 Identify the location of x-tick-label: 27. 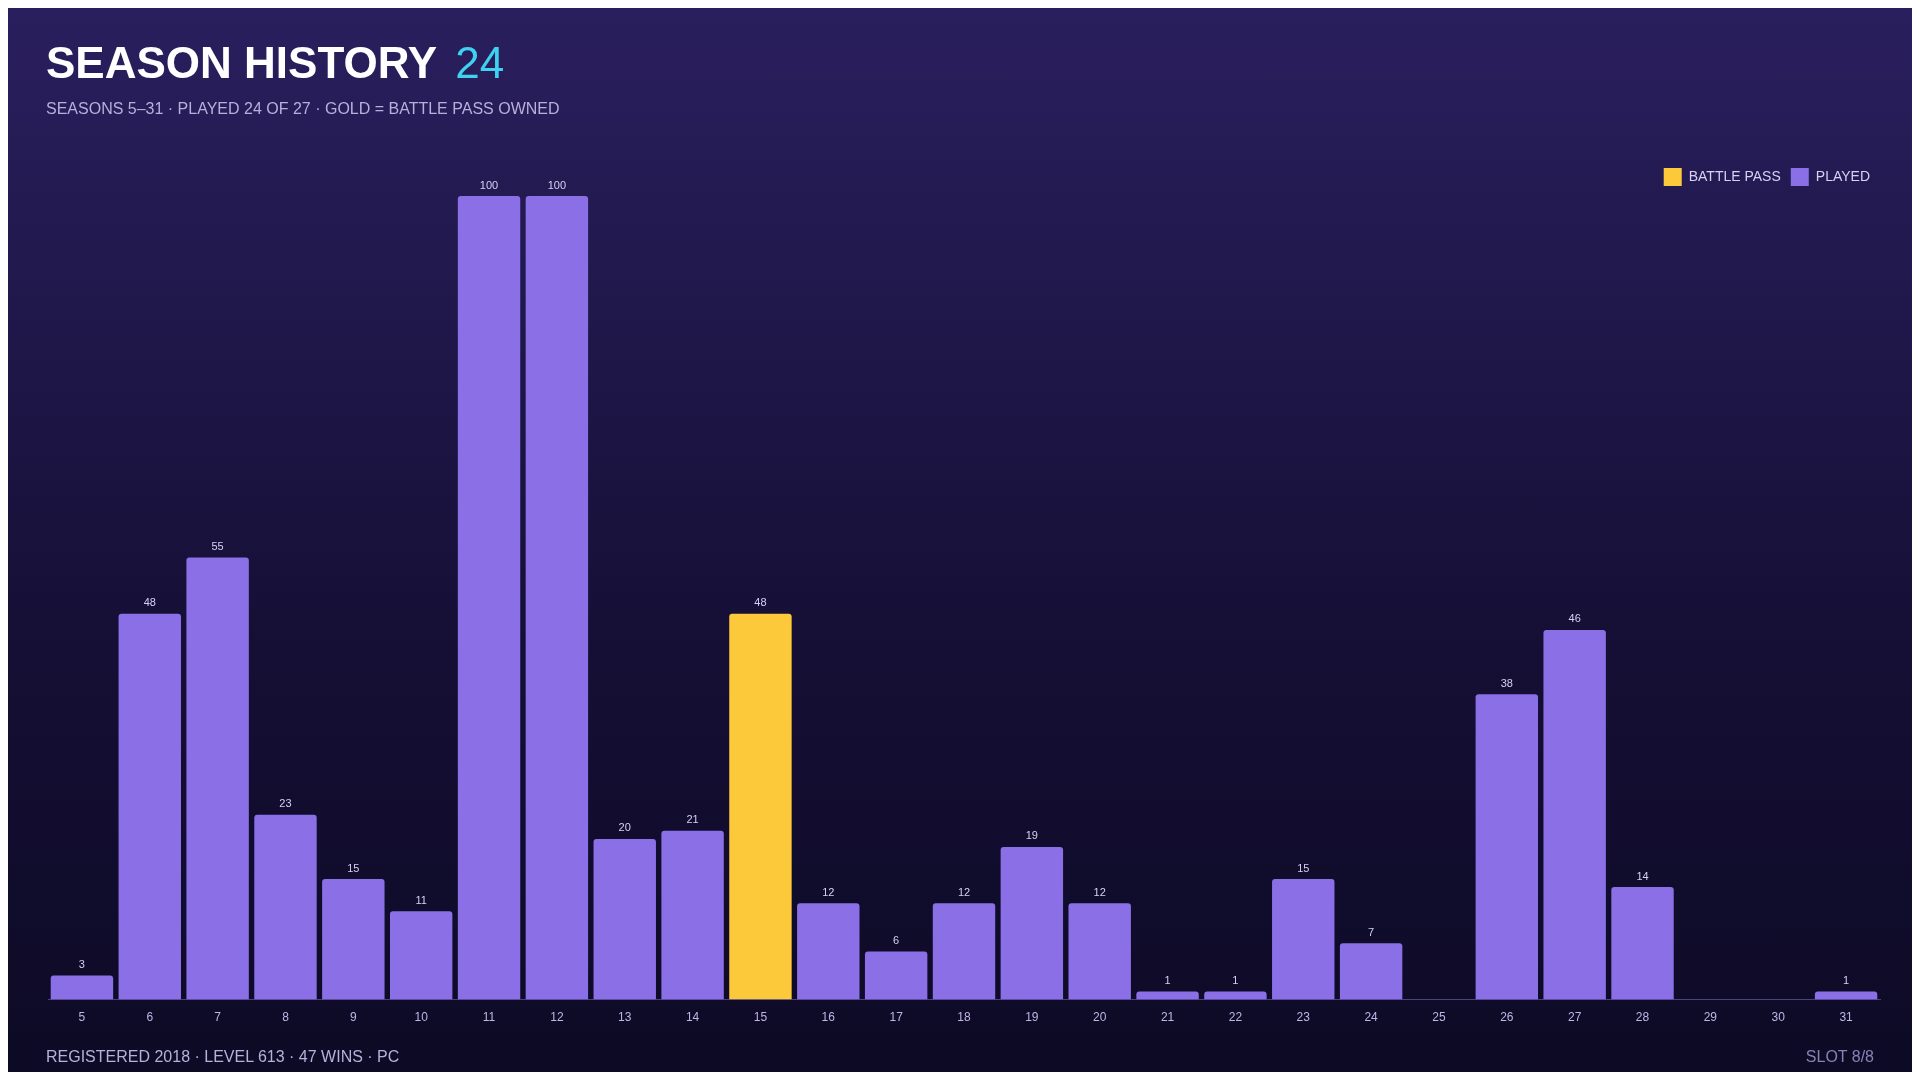
(1574, 1017).